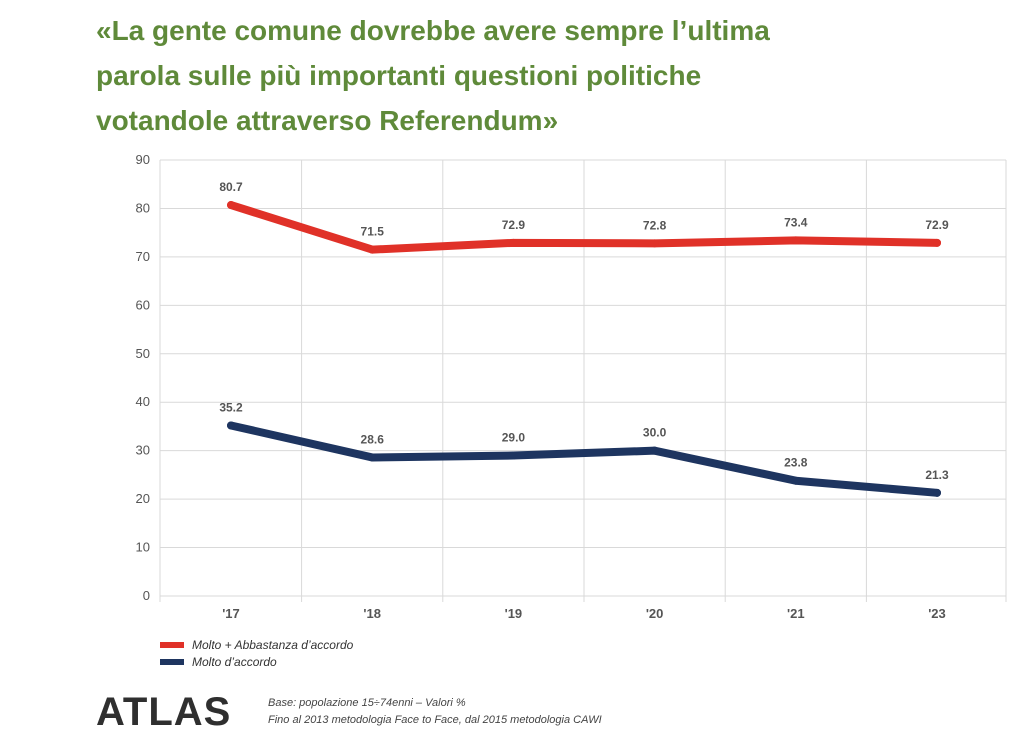 Image resolution: width=1024 pixels, height=754 pixels. I want to click on y-tick-label: 20, so click(143, 498).